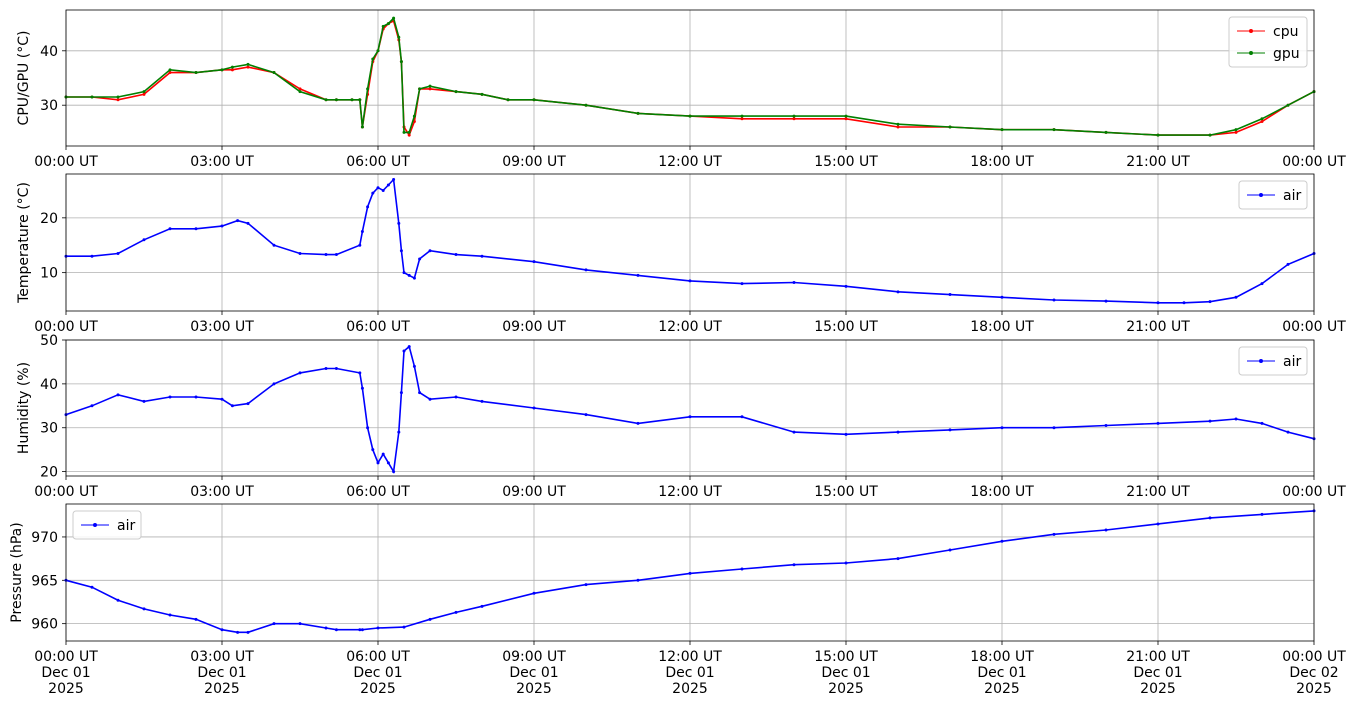  Describe the element at coordinates (24, 78) in the screenshot. I see `y-axis-label: CPU/GPU (°C)` at that location.